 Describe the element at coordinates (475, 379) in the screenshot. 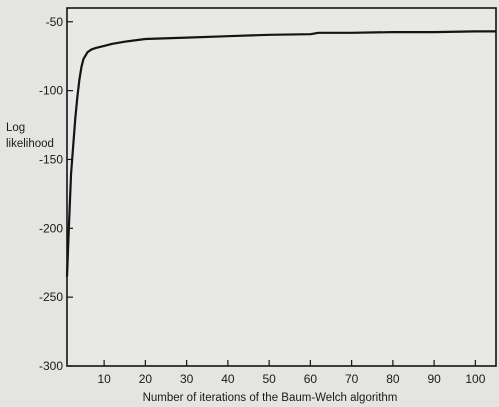

I see `x-tick-label: 100` at that location.